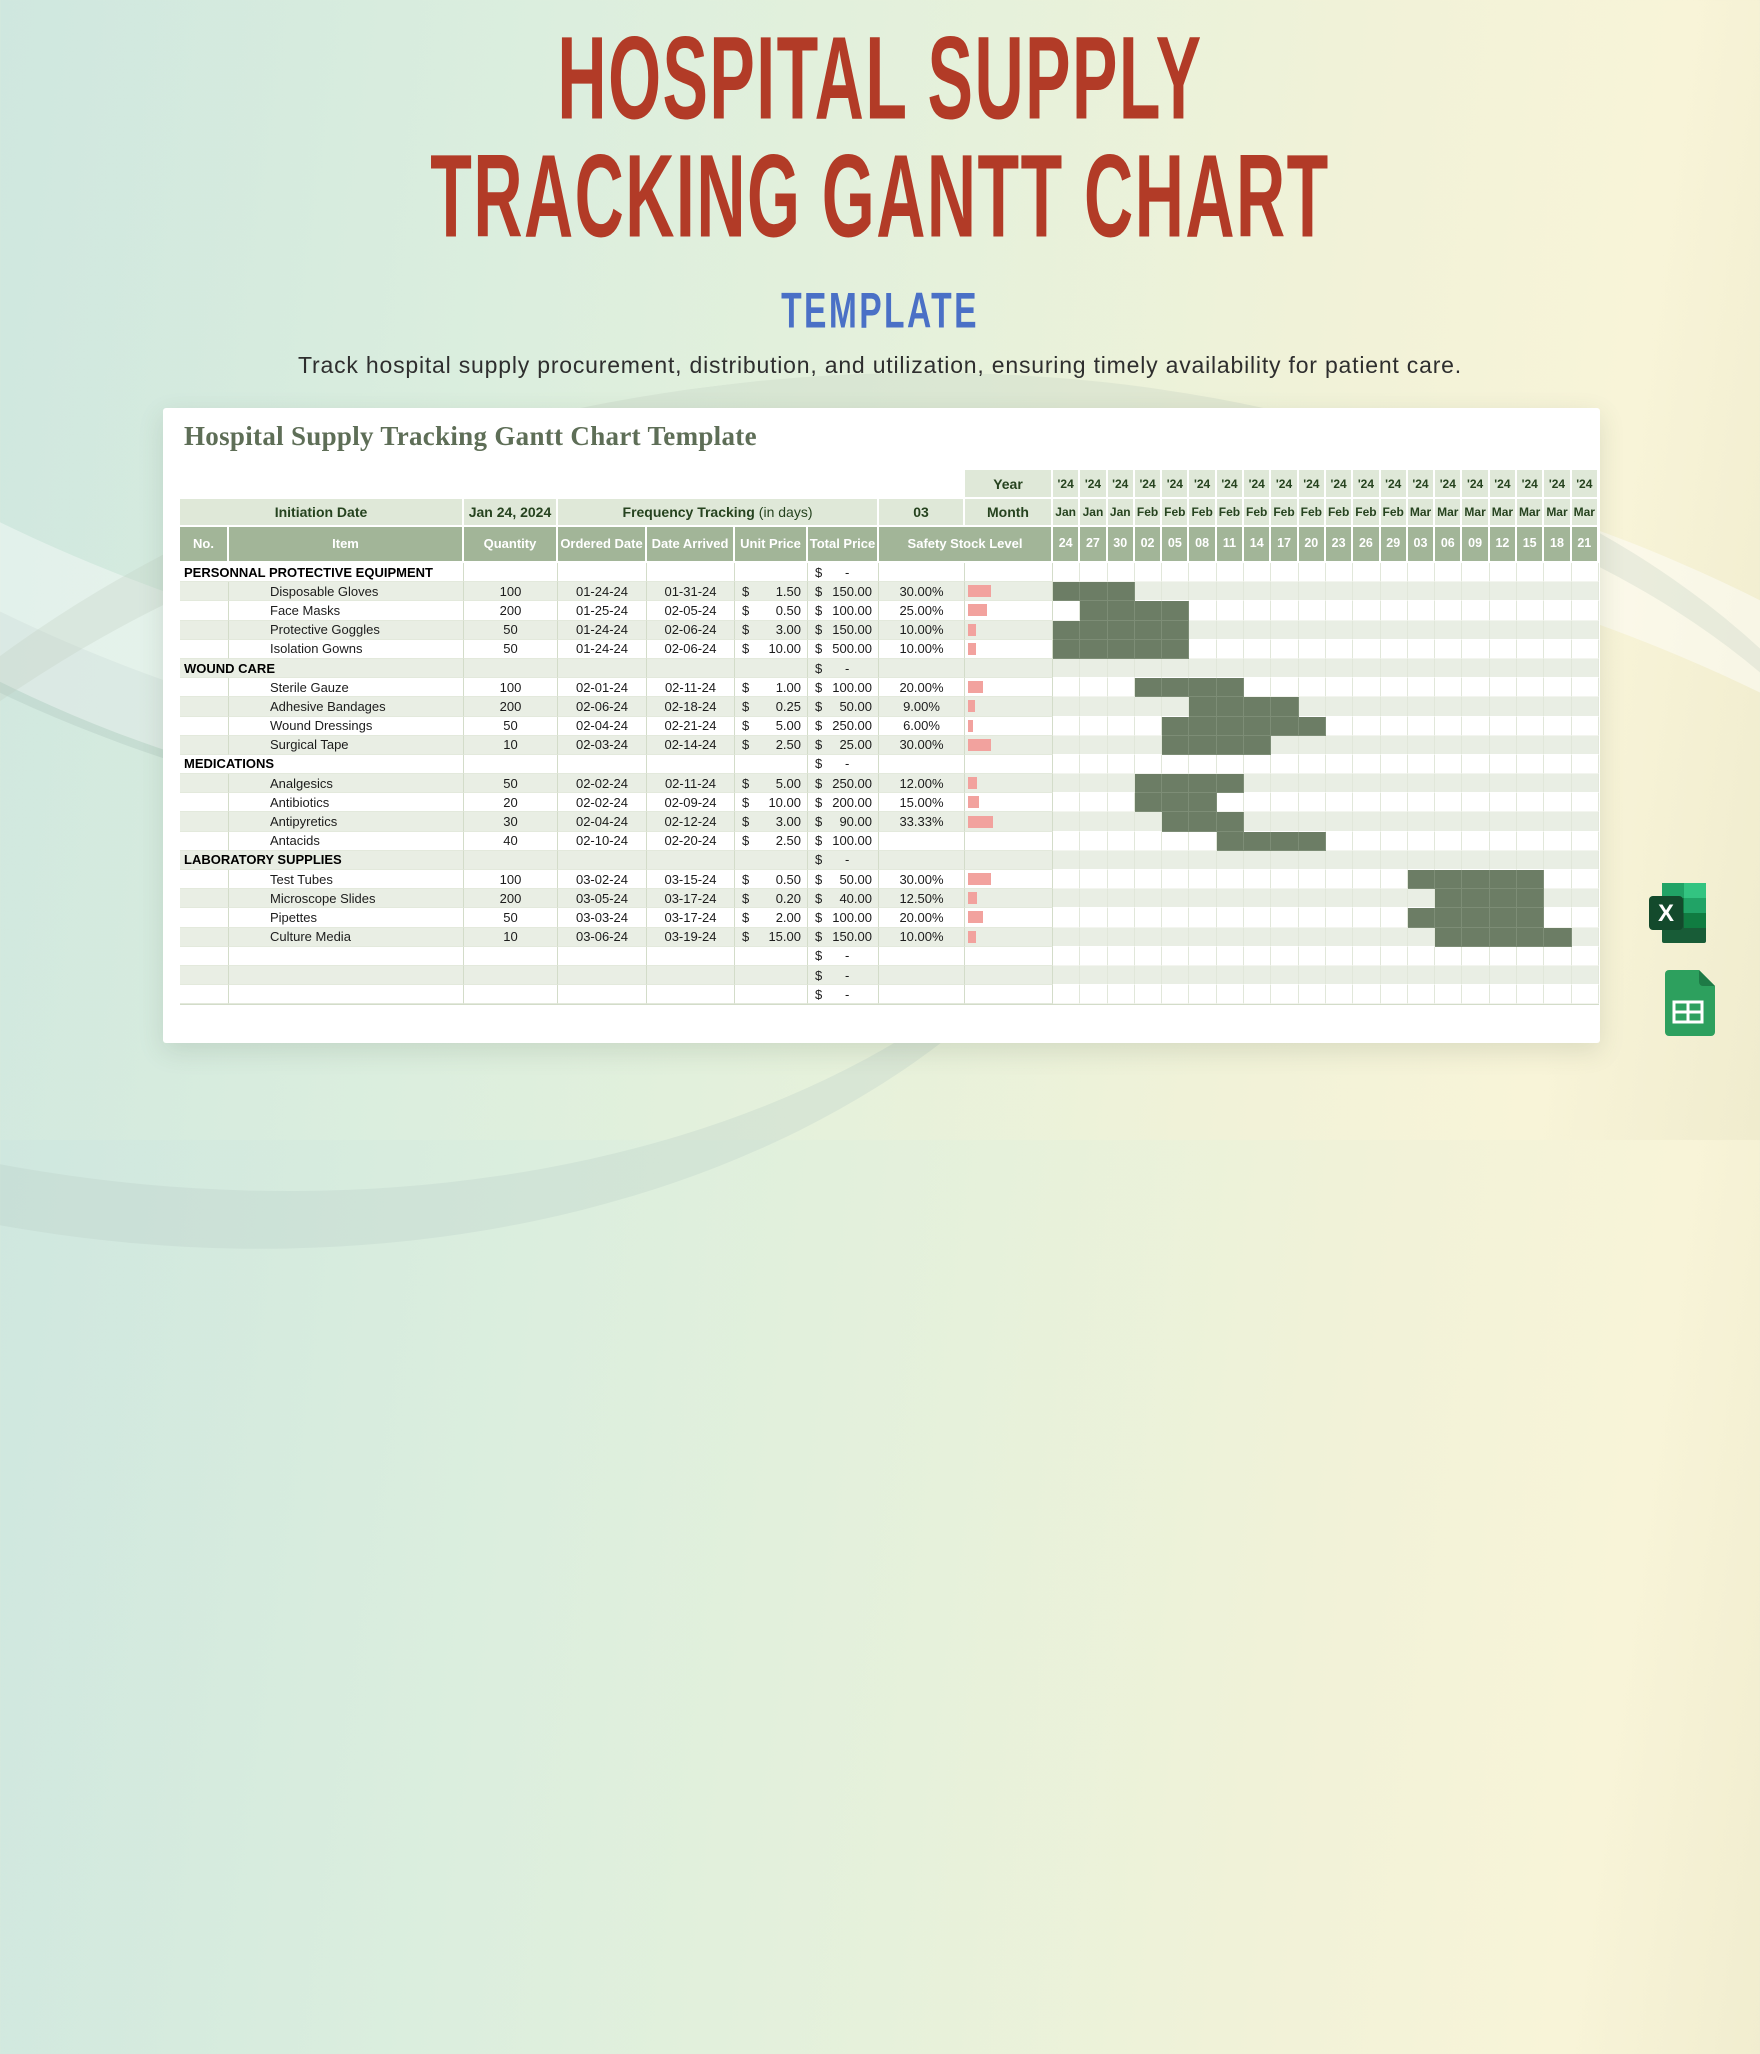 The height and width of the screenshot is (2054, 1760). Describe the element at coordinates (1679, 913) in the screenshot. I see `excel-file-icon: X` at that location.